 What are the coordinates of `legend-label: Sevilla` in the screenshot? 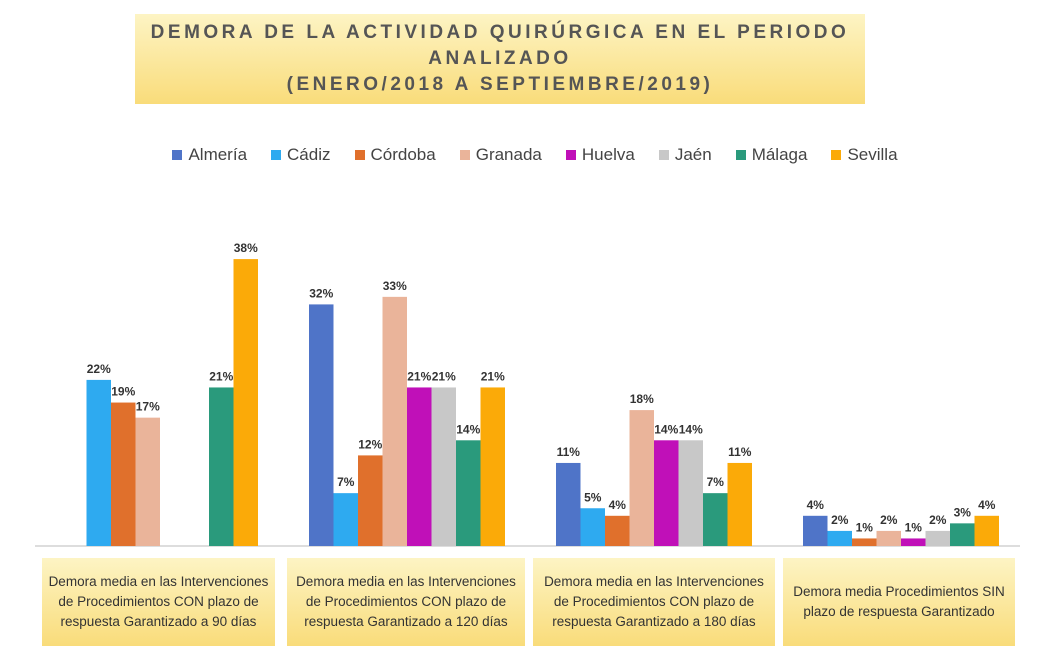 It's located at (872, 154).